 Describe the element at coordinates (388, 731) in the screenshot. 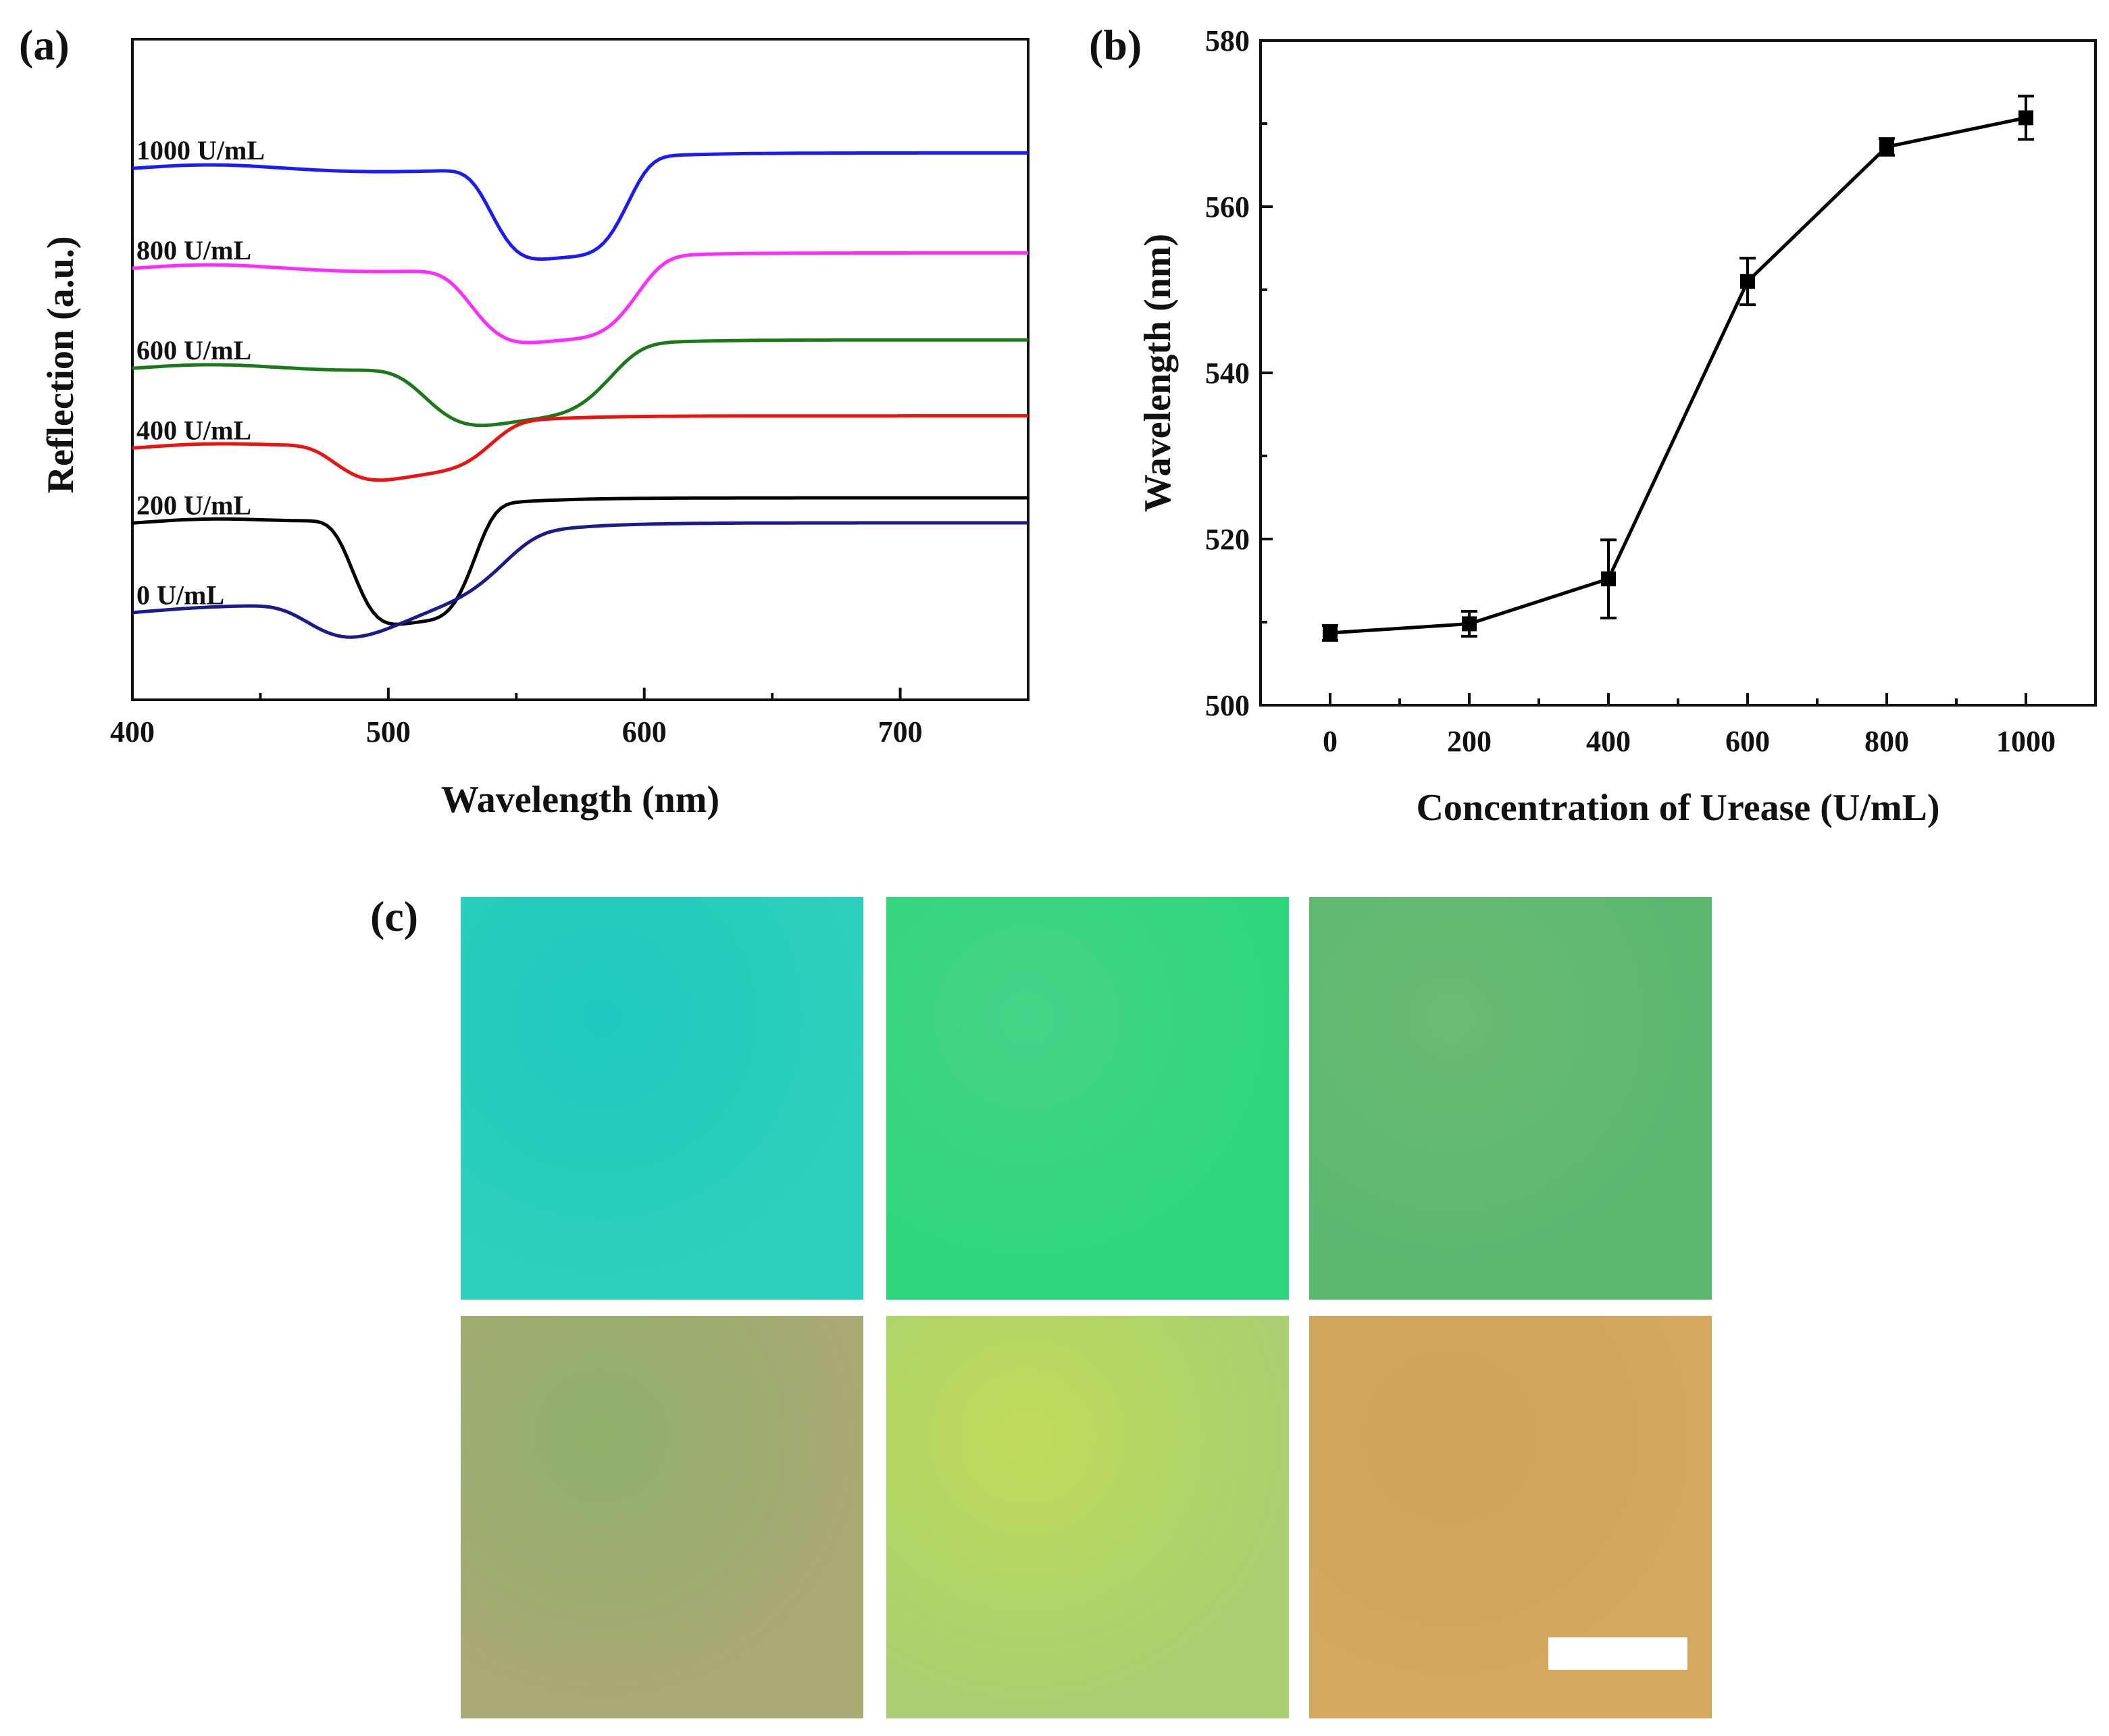

I see `panel-a-xtick-label-500: 500` at that location.